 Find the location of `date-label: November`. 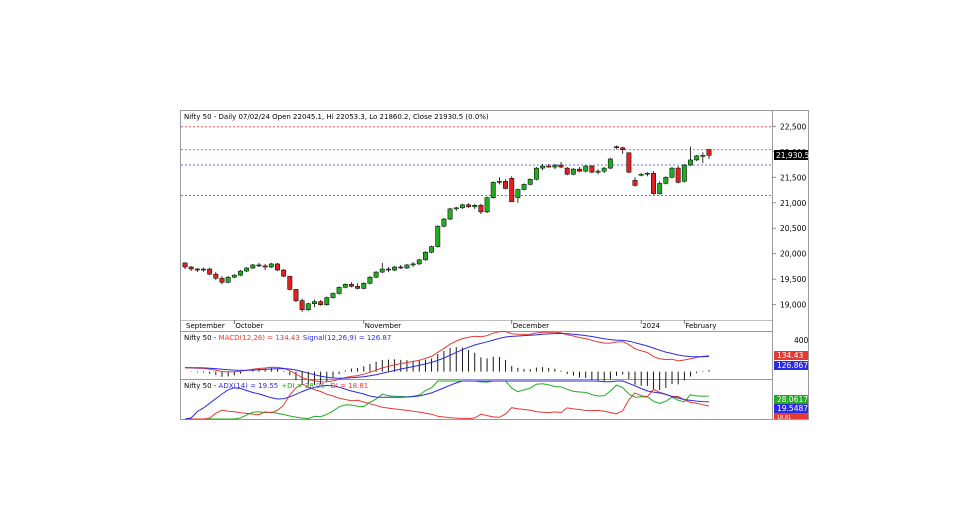

date-label: November is located at coordinates (383, 326).